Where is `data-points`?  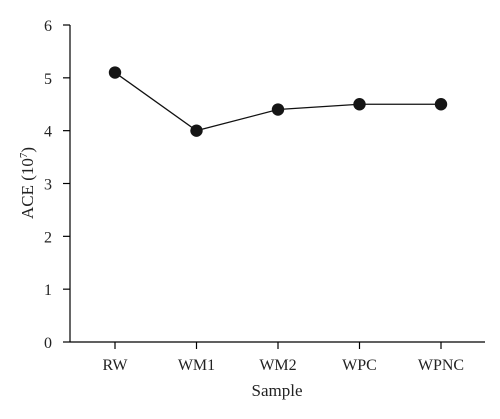
data-points is located at coordinates (278, 101).